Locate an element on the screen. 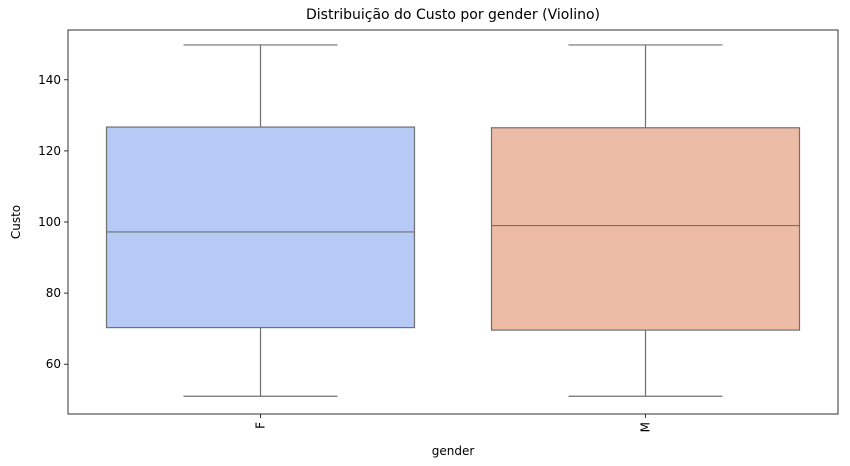  y-tick-label: 140 is located at coordinates (49, 80).